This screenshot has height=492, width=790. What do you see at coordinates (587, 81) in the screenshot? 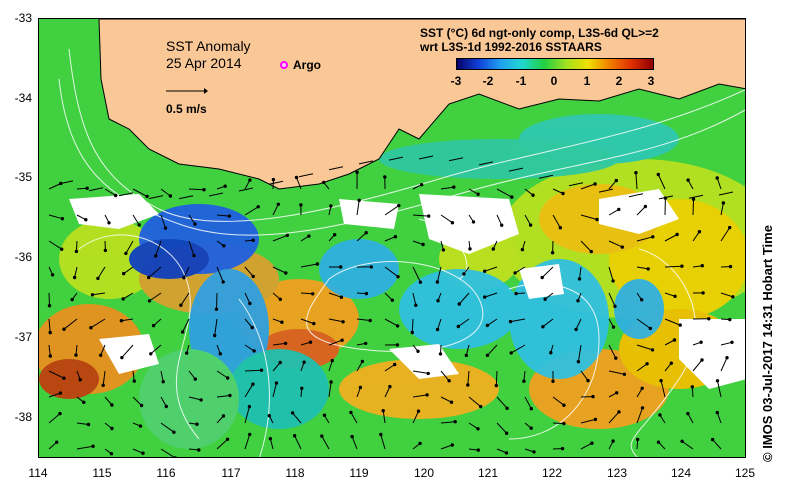
I see `colorbar-tick: 1` at bounding box center [587, 81].